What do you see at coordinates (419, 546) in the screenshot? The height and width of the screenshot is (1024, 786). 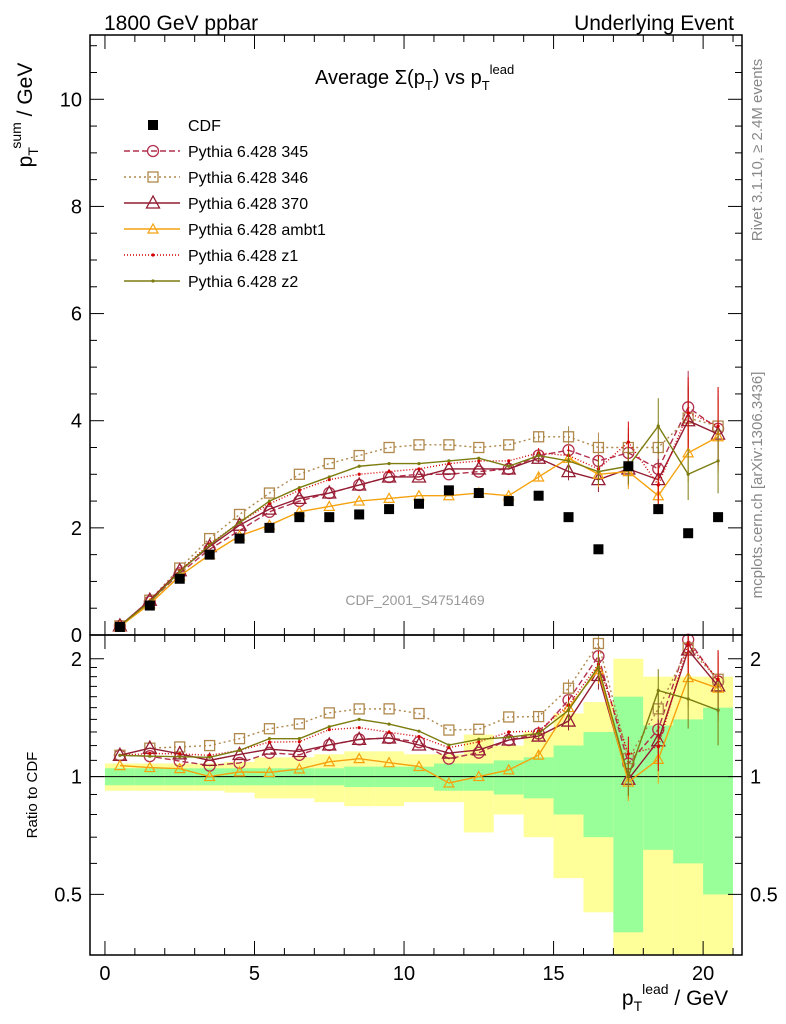 I see `data-markers` at bounding box center [419, 546].